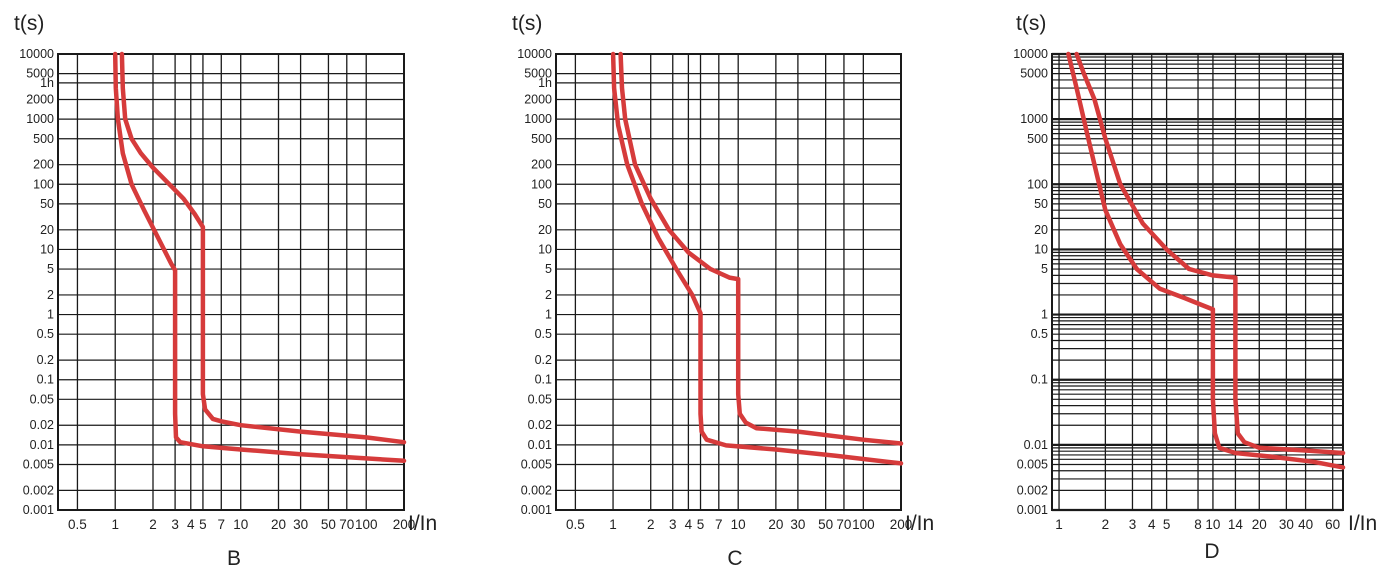  What do you see at coordinates (1332, 524) in the screenshot?
I see `x-tick-label: 60` at bounding box center [1332, 524].